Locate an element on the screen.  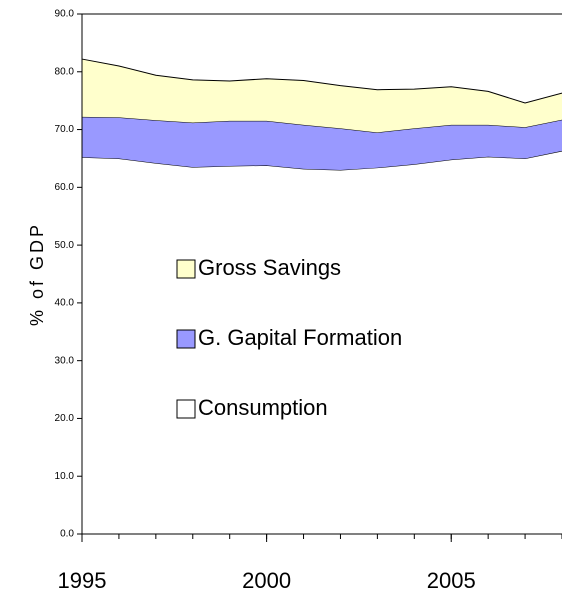
y-tick-label: 20.0 is located at coordinates (65, 418).